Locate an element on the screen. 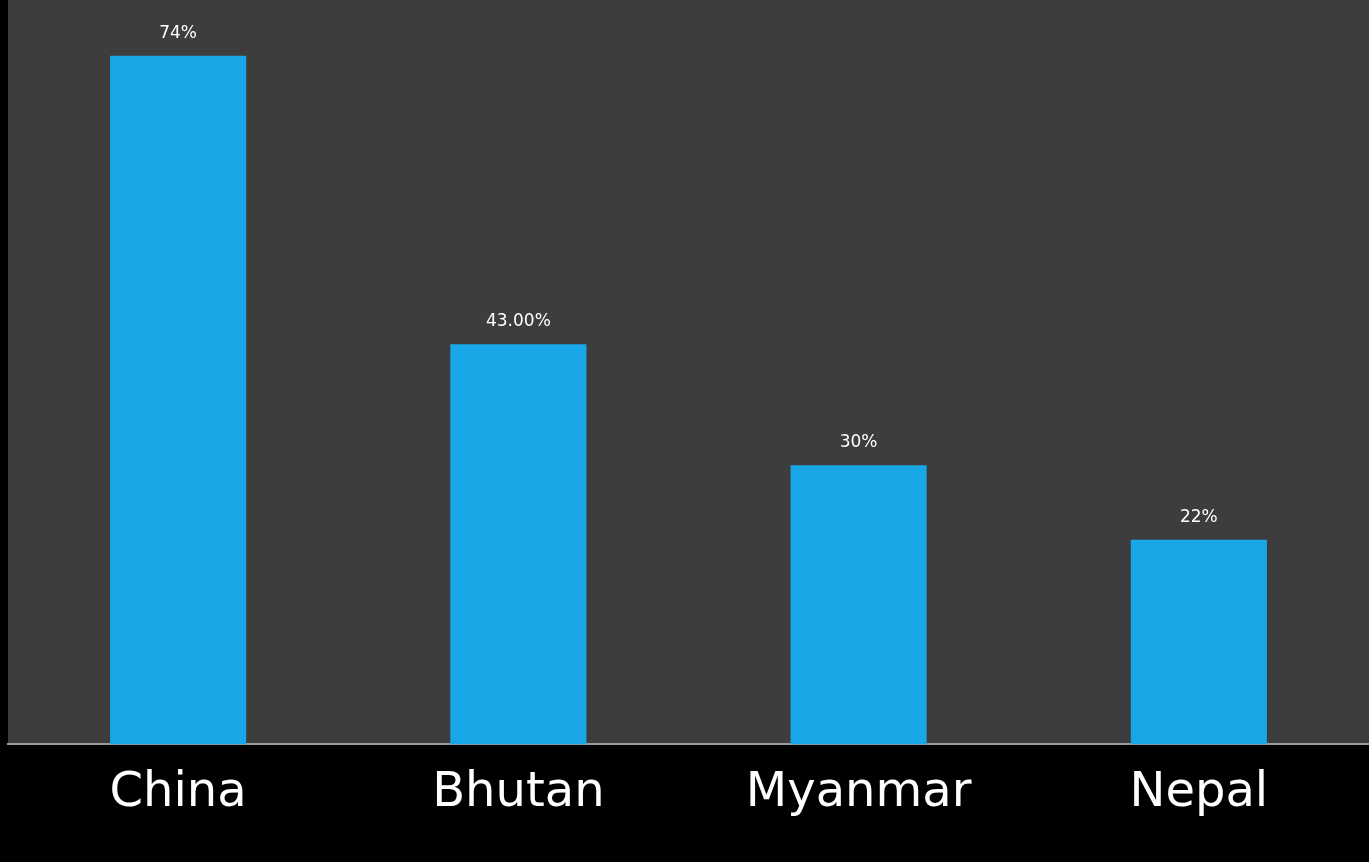 This screenshot has height=862, width=1369. data-label: 74% is located at coordinates (178, 31).